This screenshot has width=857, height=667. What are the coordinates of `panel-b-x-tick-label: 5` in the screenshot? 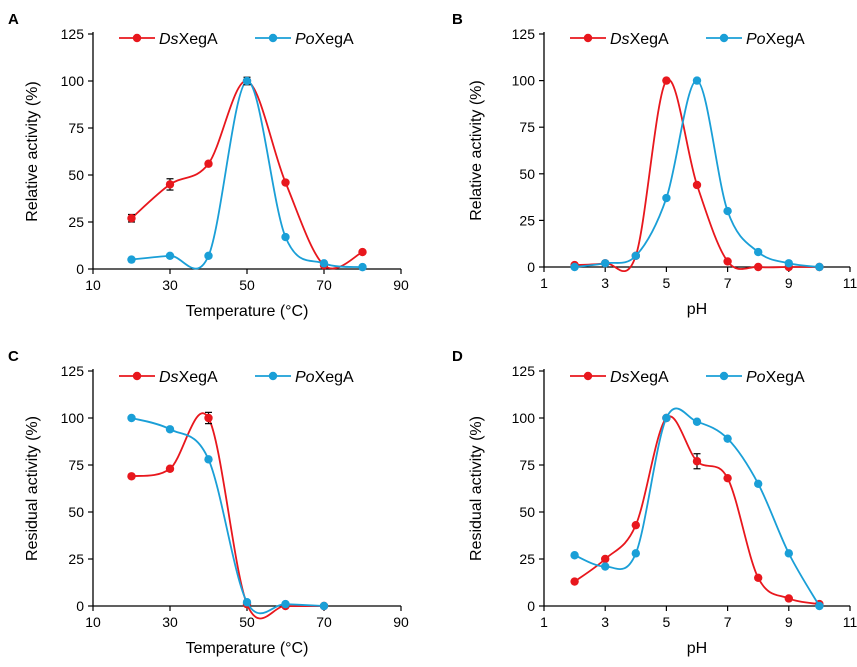 It's located at (667, 283).